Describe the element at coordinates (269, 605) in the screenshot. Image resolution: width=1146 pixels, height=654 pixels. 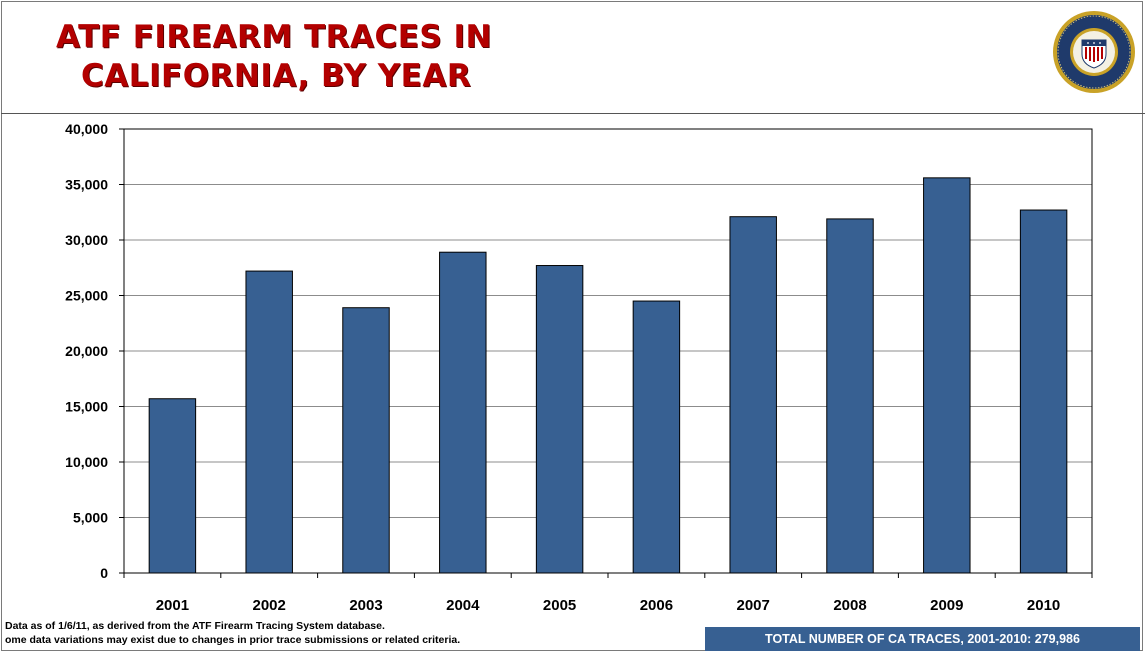
I see `x-tick-label: 2002` at that location.